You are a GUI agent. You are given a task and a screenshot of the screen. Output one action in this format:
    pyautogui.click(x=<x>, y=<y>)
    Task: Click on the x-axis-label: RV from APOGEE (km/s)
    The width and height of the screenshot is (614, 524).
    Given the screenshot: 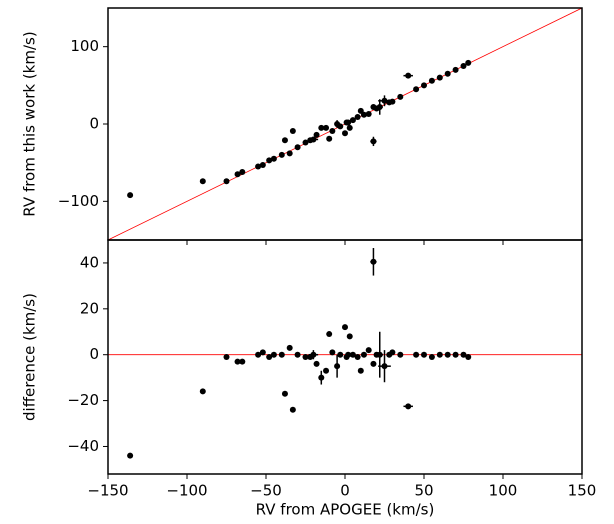 What is the action you would take?
    pyautogui.click(x=345, y=510)
    